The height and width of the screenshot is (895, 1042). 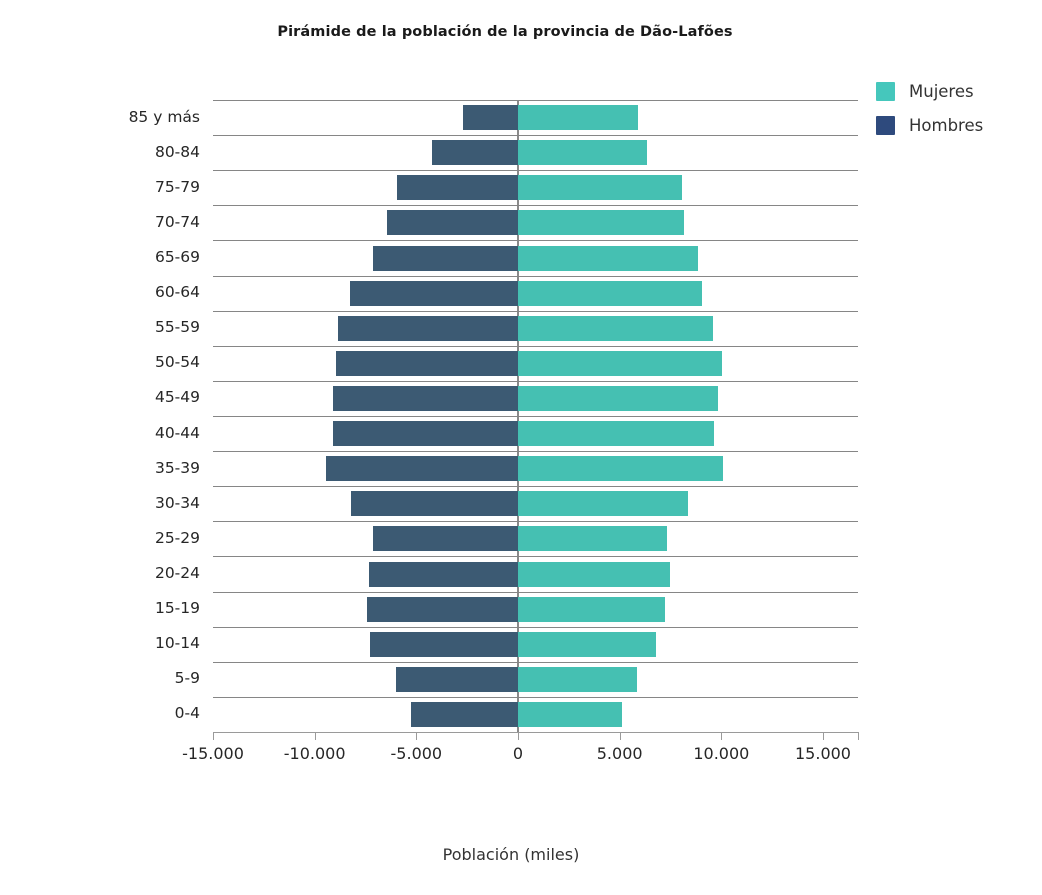 What do you see at coordinates (721, 753) in the screenshot?
I see `x-axis-tick-label: 10.000` at bounding box center [721, 753].